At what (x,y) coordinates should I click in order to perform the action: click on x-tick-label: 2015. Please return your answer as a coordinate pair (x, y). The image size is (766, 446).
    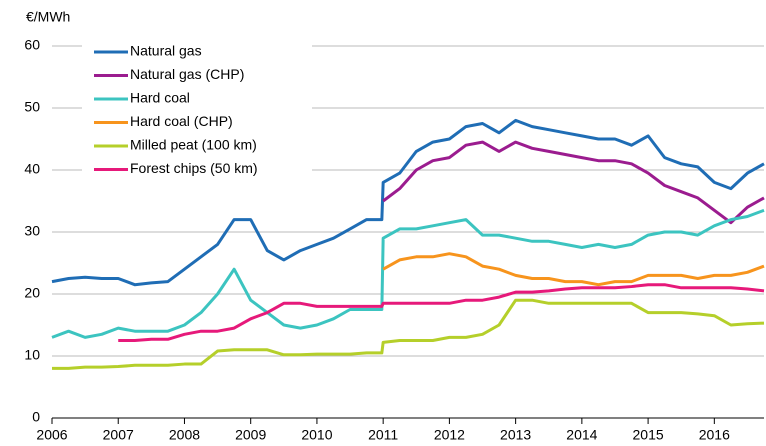
    Looking at the image, I should click on (648, 435).